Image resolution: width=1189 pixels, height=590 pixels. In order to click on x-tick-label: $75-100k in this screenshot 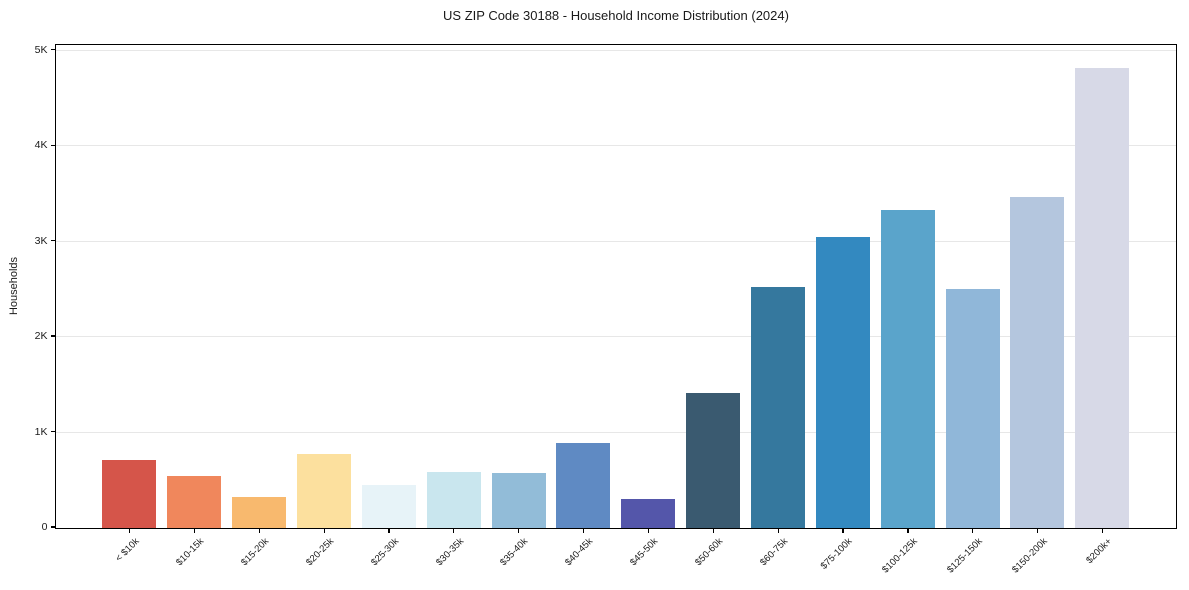, I will do `click(837, 554)`.